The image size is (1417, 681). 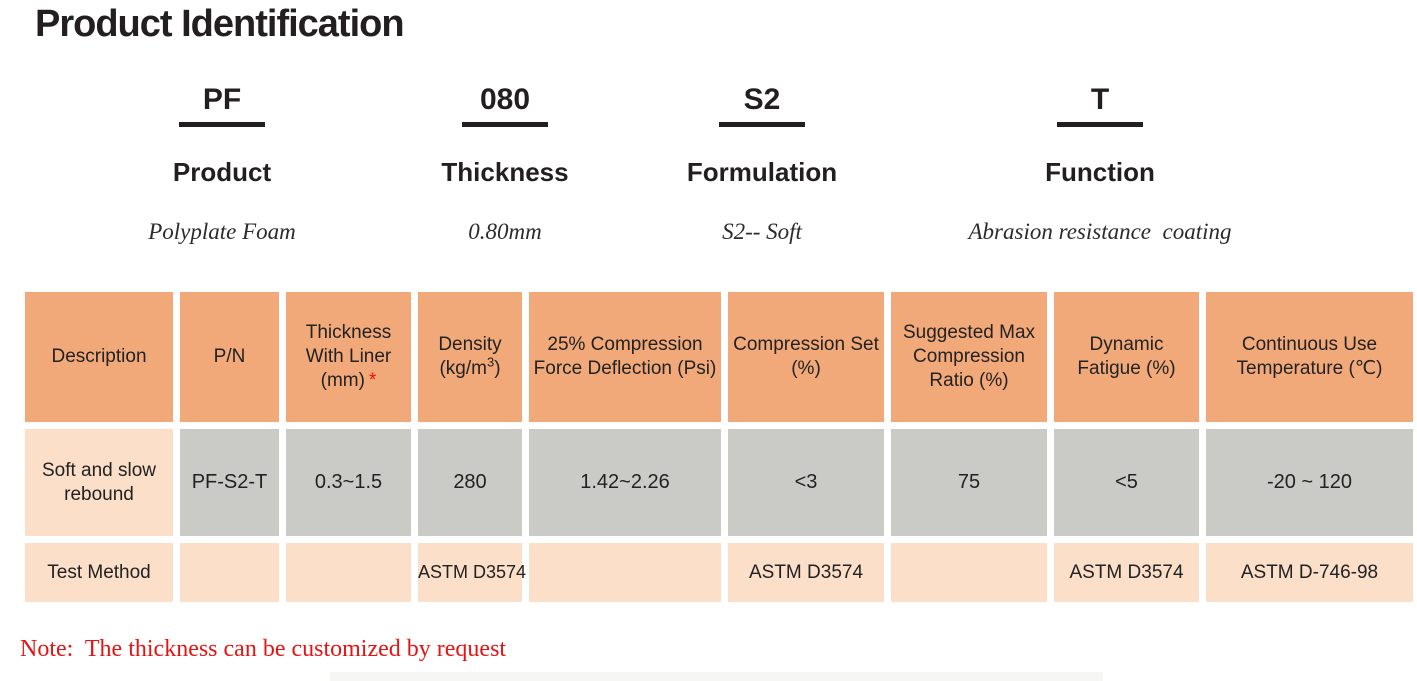 I want to click on header-continuous-use-temperature: Continuous Use Temperature (℃), so click(x=1309, y=357).